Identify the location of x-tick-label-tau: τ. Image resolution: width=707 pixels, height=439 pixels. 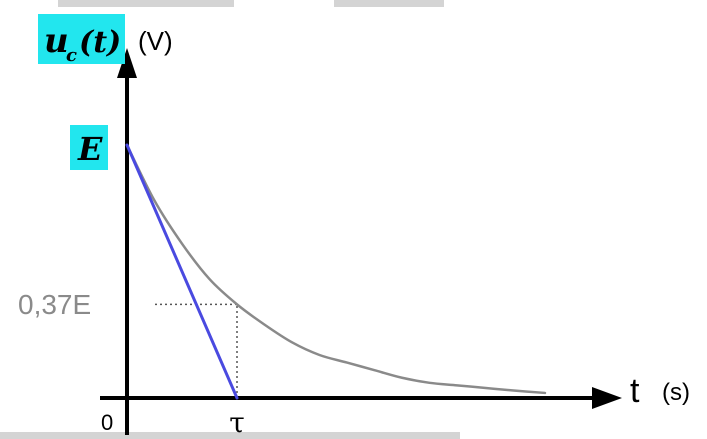
(237, 422).